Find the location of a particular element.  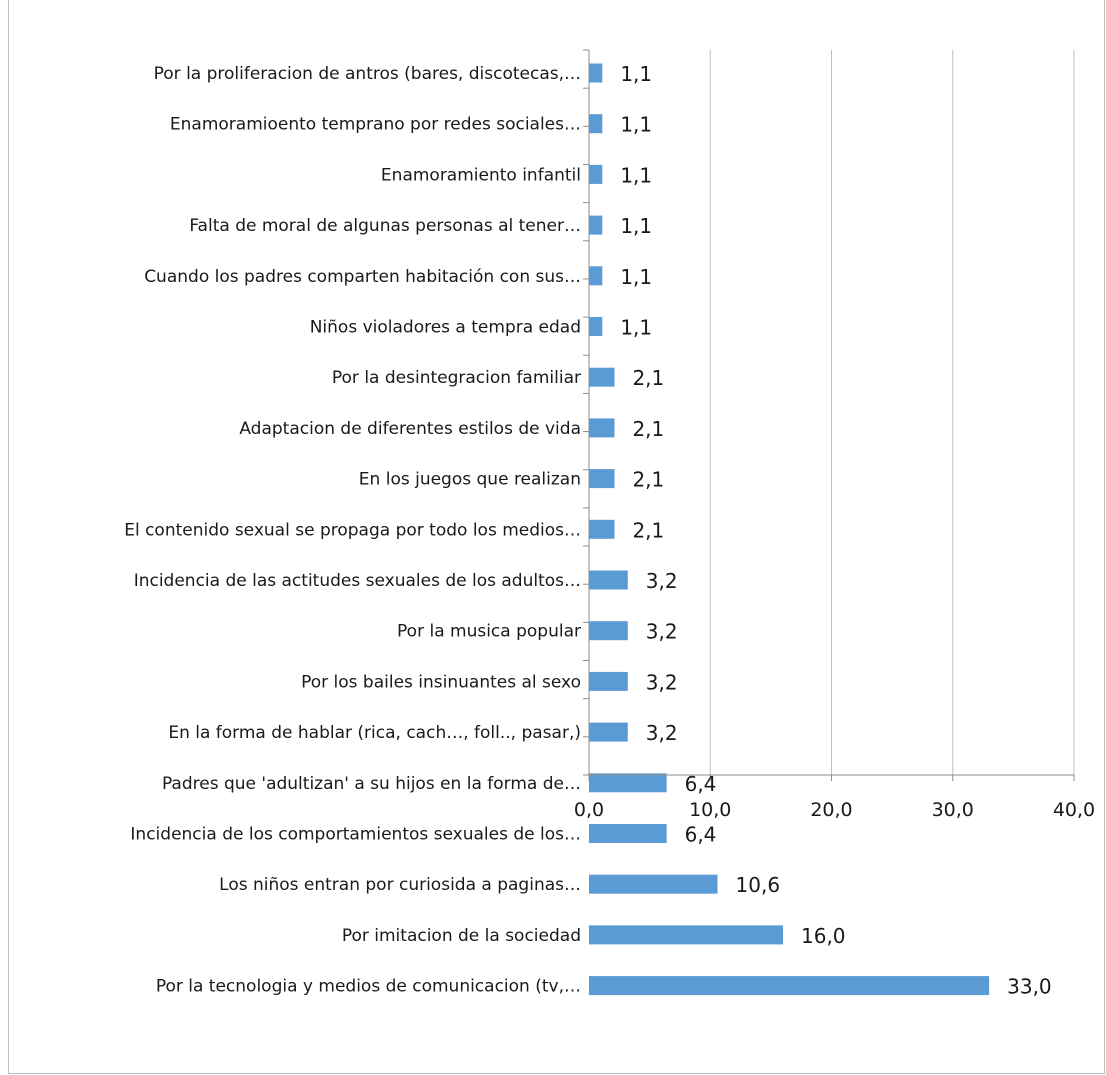

value-label: 16,0 is located at coordinates (823, 936).